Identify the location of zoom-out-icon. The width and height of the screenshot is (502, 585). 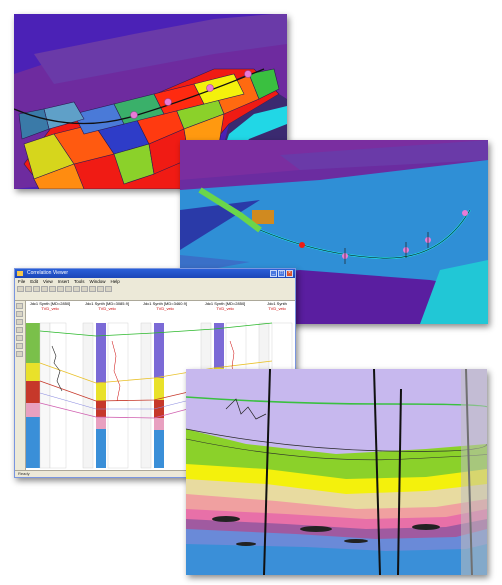
(92, 289).